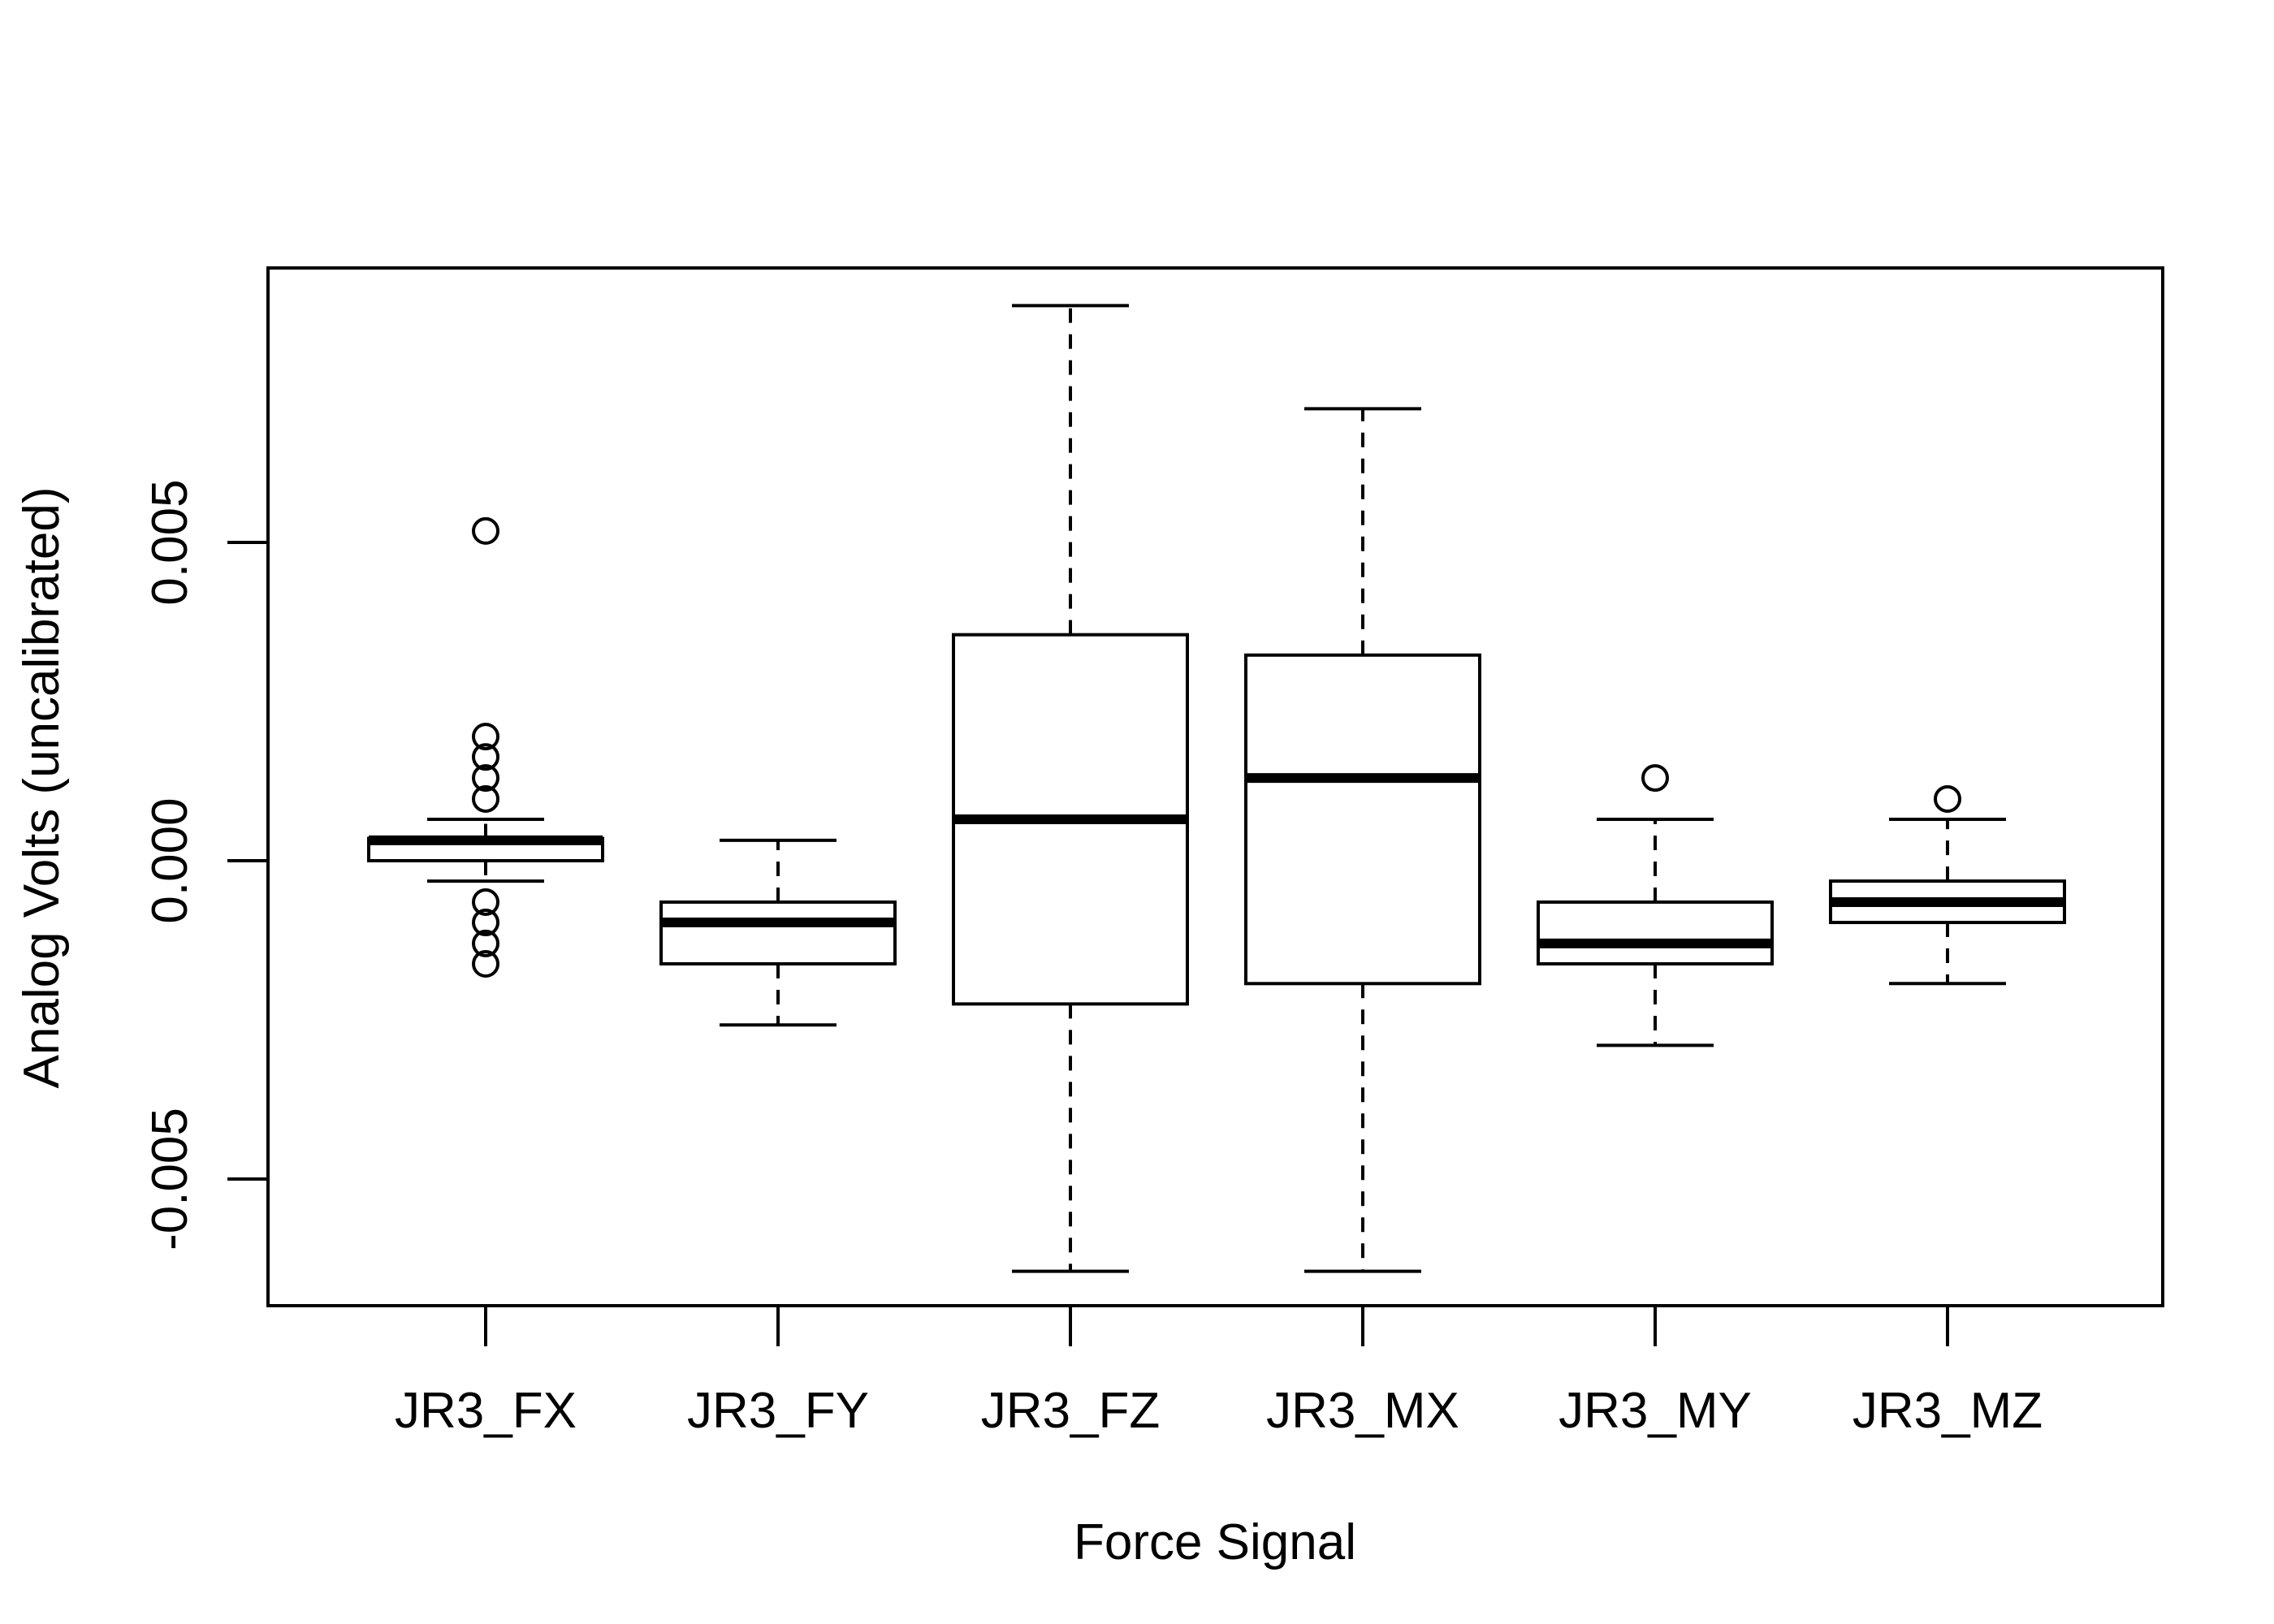  What do you see at coordinates (170, 542) in the screenshot?
I see `y-tick-label: 0.005` at bounding box center [170, 542].